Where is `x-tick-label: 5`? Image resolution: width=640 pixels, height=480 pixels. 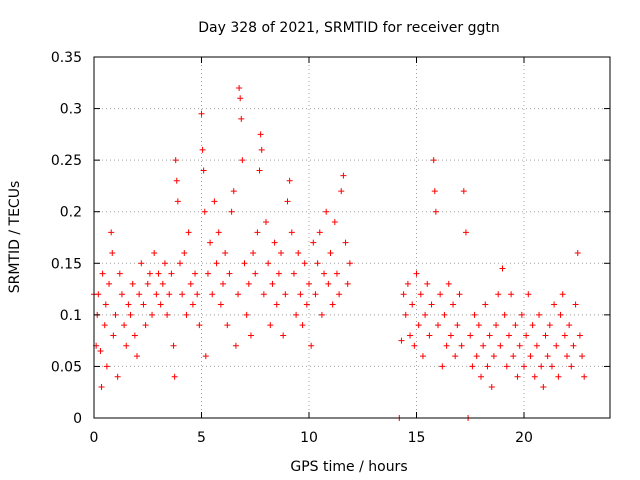 x-tick-label: 5 is located at coordinates (201, 438).